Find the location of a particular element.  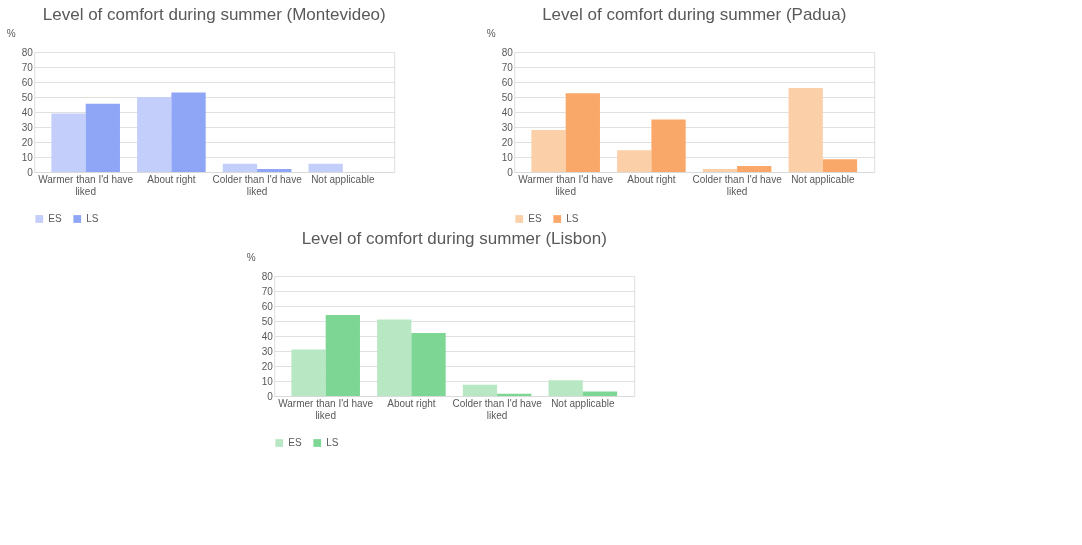

chart-title: Level of comfort during summer (Padua) is located at coordinates (694, 14).